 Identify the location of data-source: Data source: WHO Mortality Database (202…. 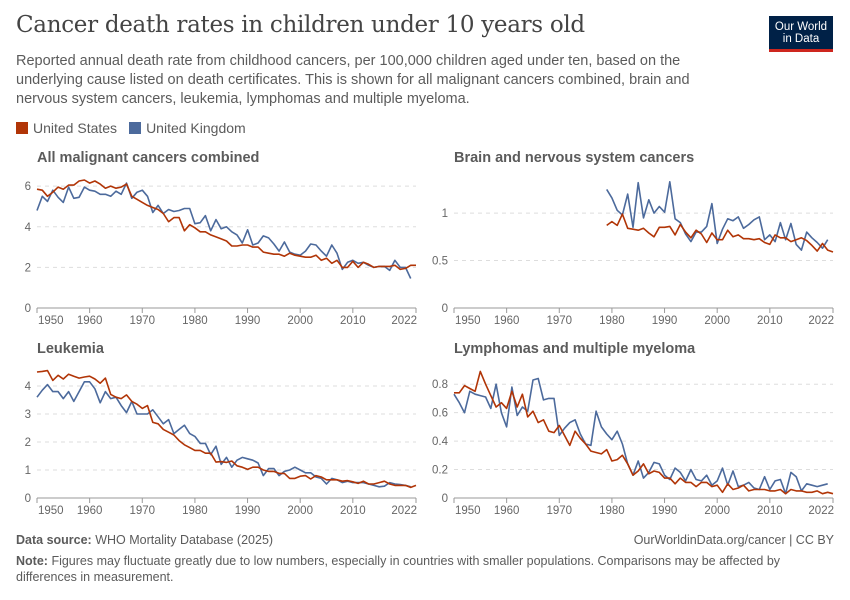
(144, 540).